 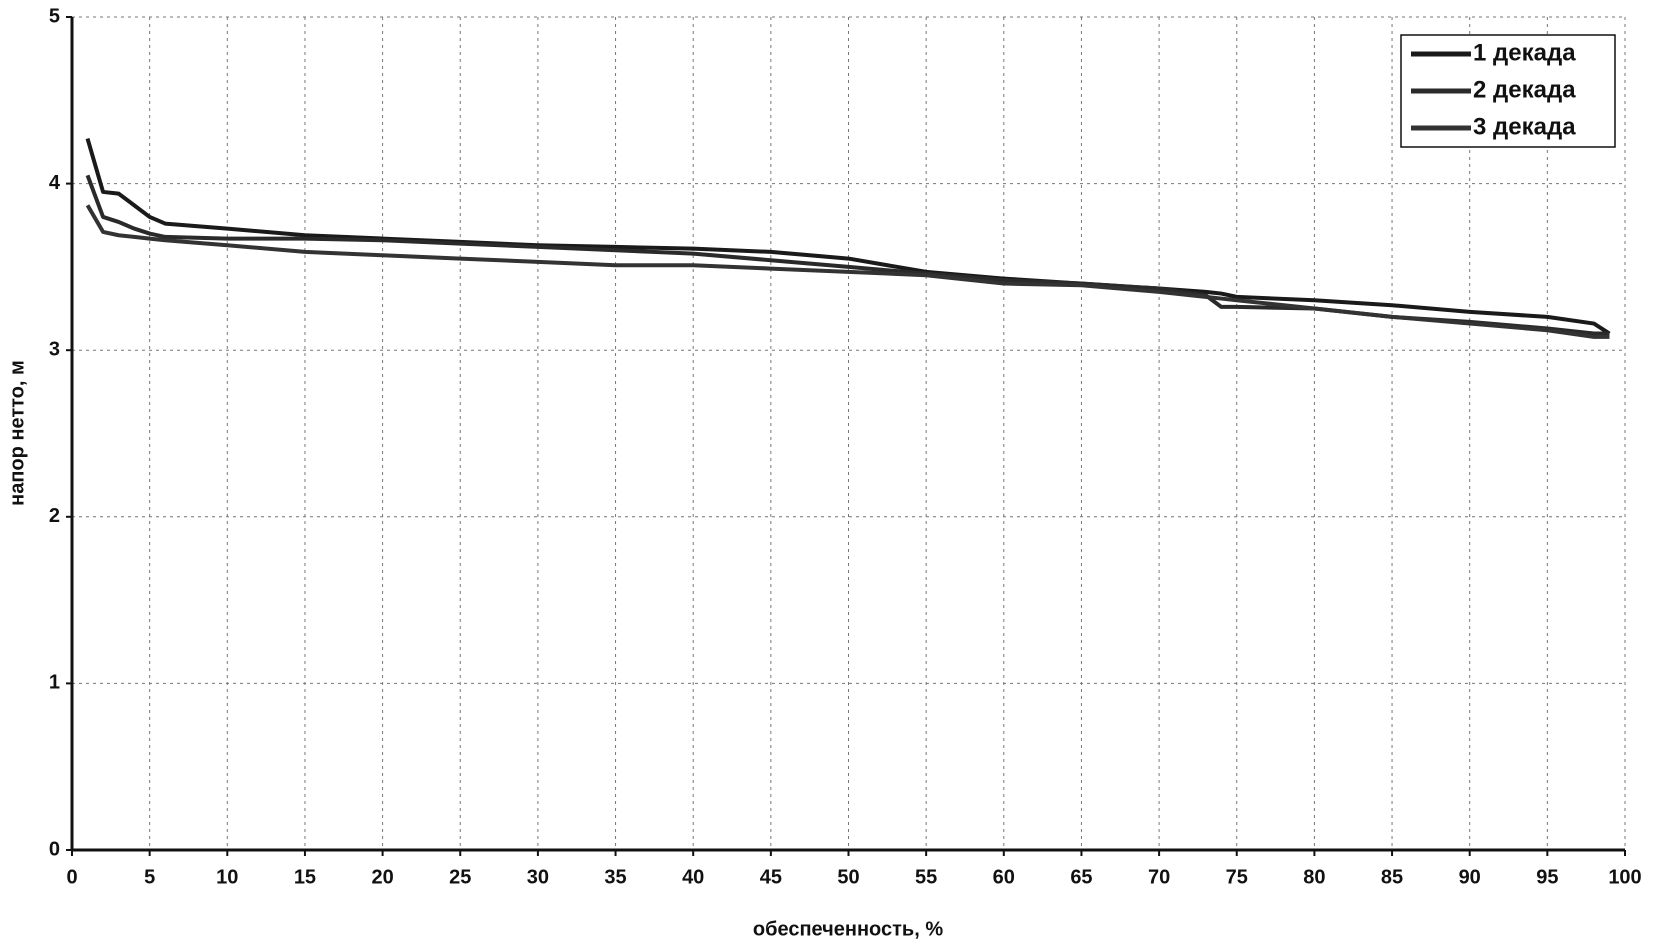 I want to click on x-tick-label: 45, so click(x=771, y=877).